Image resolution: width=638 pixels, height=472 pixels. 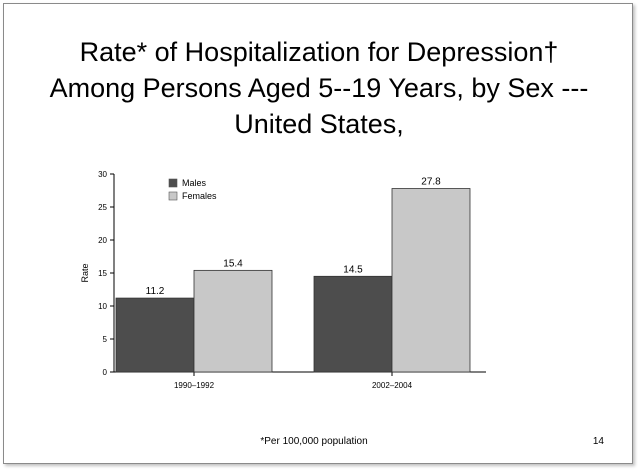 What do you see at coordinates (194, 183) in the screenshot?
I see `legend-label-males: Males` at bounding box center [194, 183].